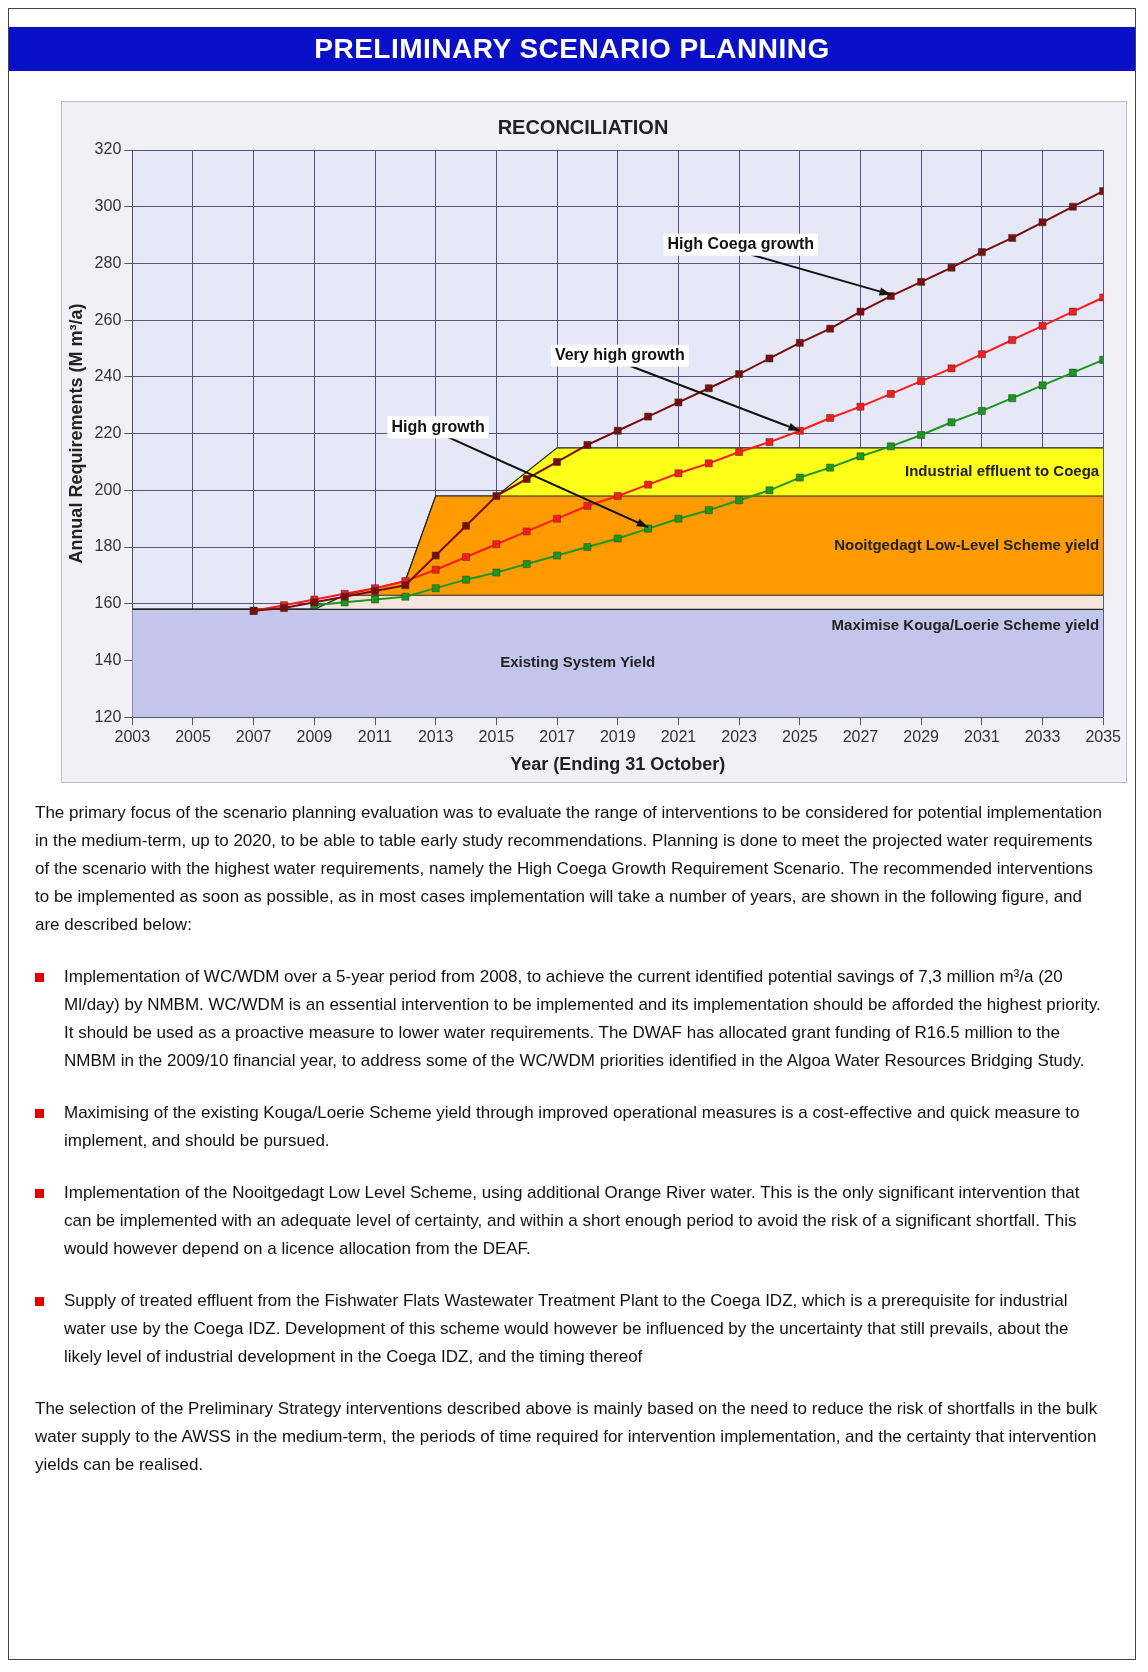 The image size is (1148, 1672). Describe the element at coordinates (569, 869) in the screenshot. I see `text: The primary focus of the scenario planning evaluation was to evaluate the range of interventions to be considered for potential implementation in the medium-term, up to 2020, to be able to table early study recommendations. Planning is done to meet the projected water requirements of the scenario with the highest water requirements, namely the High Coega Growth Requirement Scenario. The recommended interventions to be implemented as soon as possible, as in most cases implementation will take a number of years, are shown in the following figure, and are described below:` at that location.